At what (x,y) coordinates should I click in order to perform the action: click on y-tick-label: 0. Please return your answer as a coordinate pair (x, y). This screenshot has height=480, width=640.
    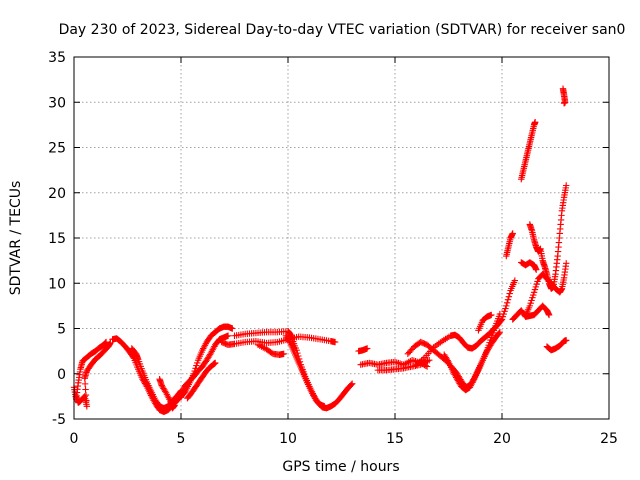
    Looking at the image, I should click on (61, 375).